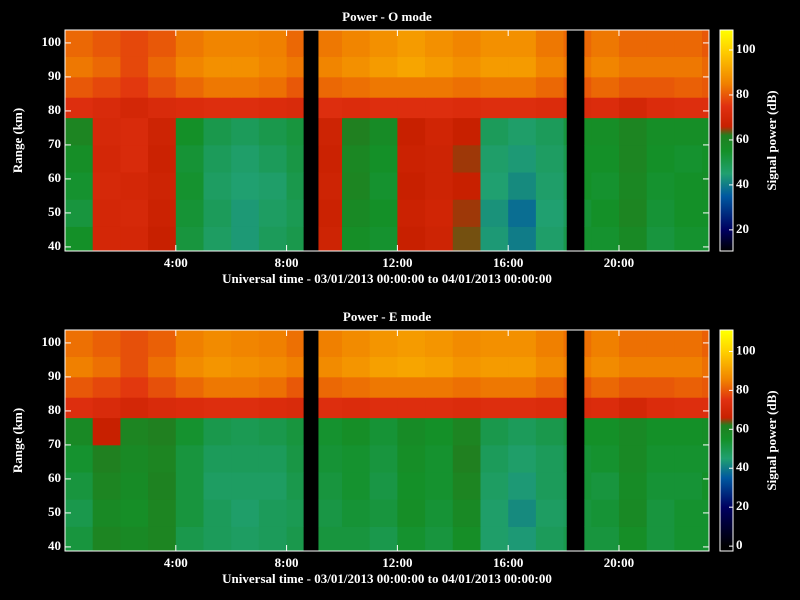 The width and height of the screenshot is (800, 600). What do you see at coordinates (742, 466) in the screenshot?
I see `colorbar-tick-label: 40` at bounding box center [742, 466].